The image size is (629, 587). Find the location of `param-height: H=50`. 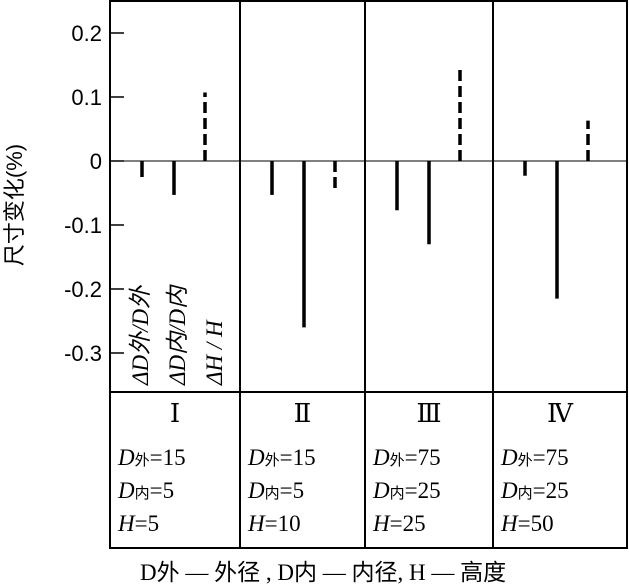

param-height: H=50 is located at coordinates (527, 523).